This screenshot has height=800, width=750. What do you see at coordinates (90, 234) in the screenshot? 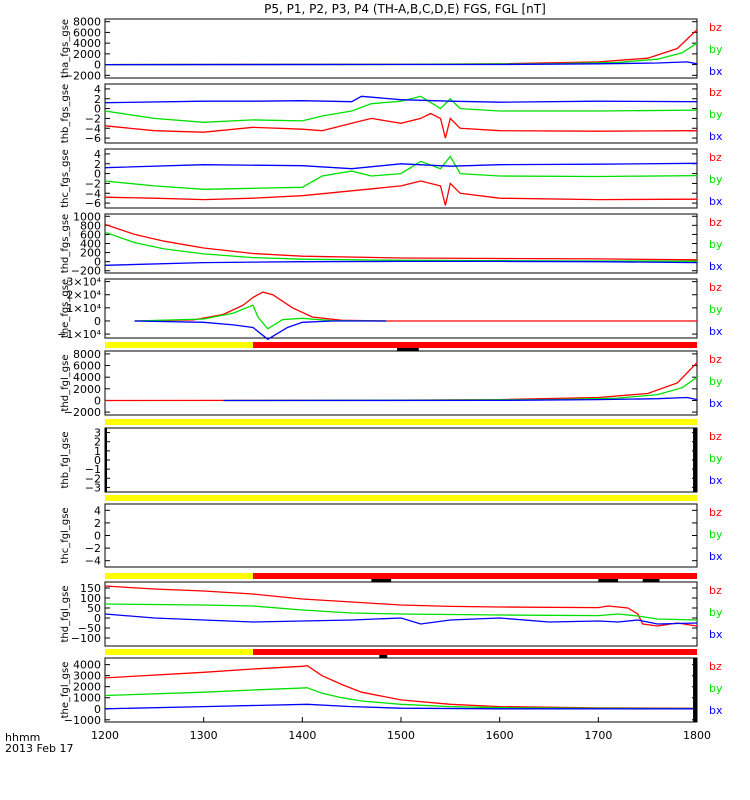
I see `y-tick-label: 600` at bounding box center [90, 234].